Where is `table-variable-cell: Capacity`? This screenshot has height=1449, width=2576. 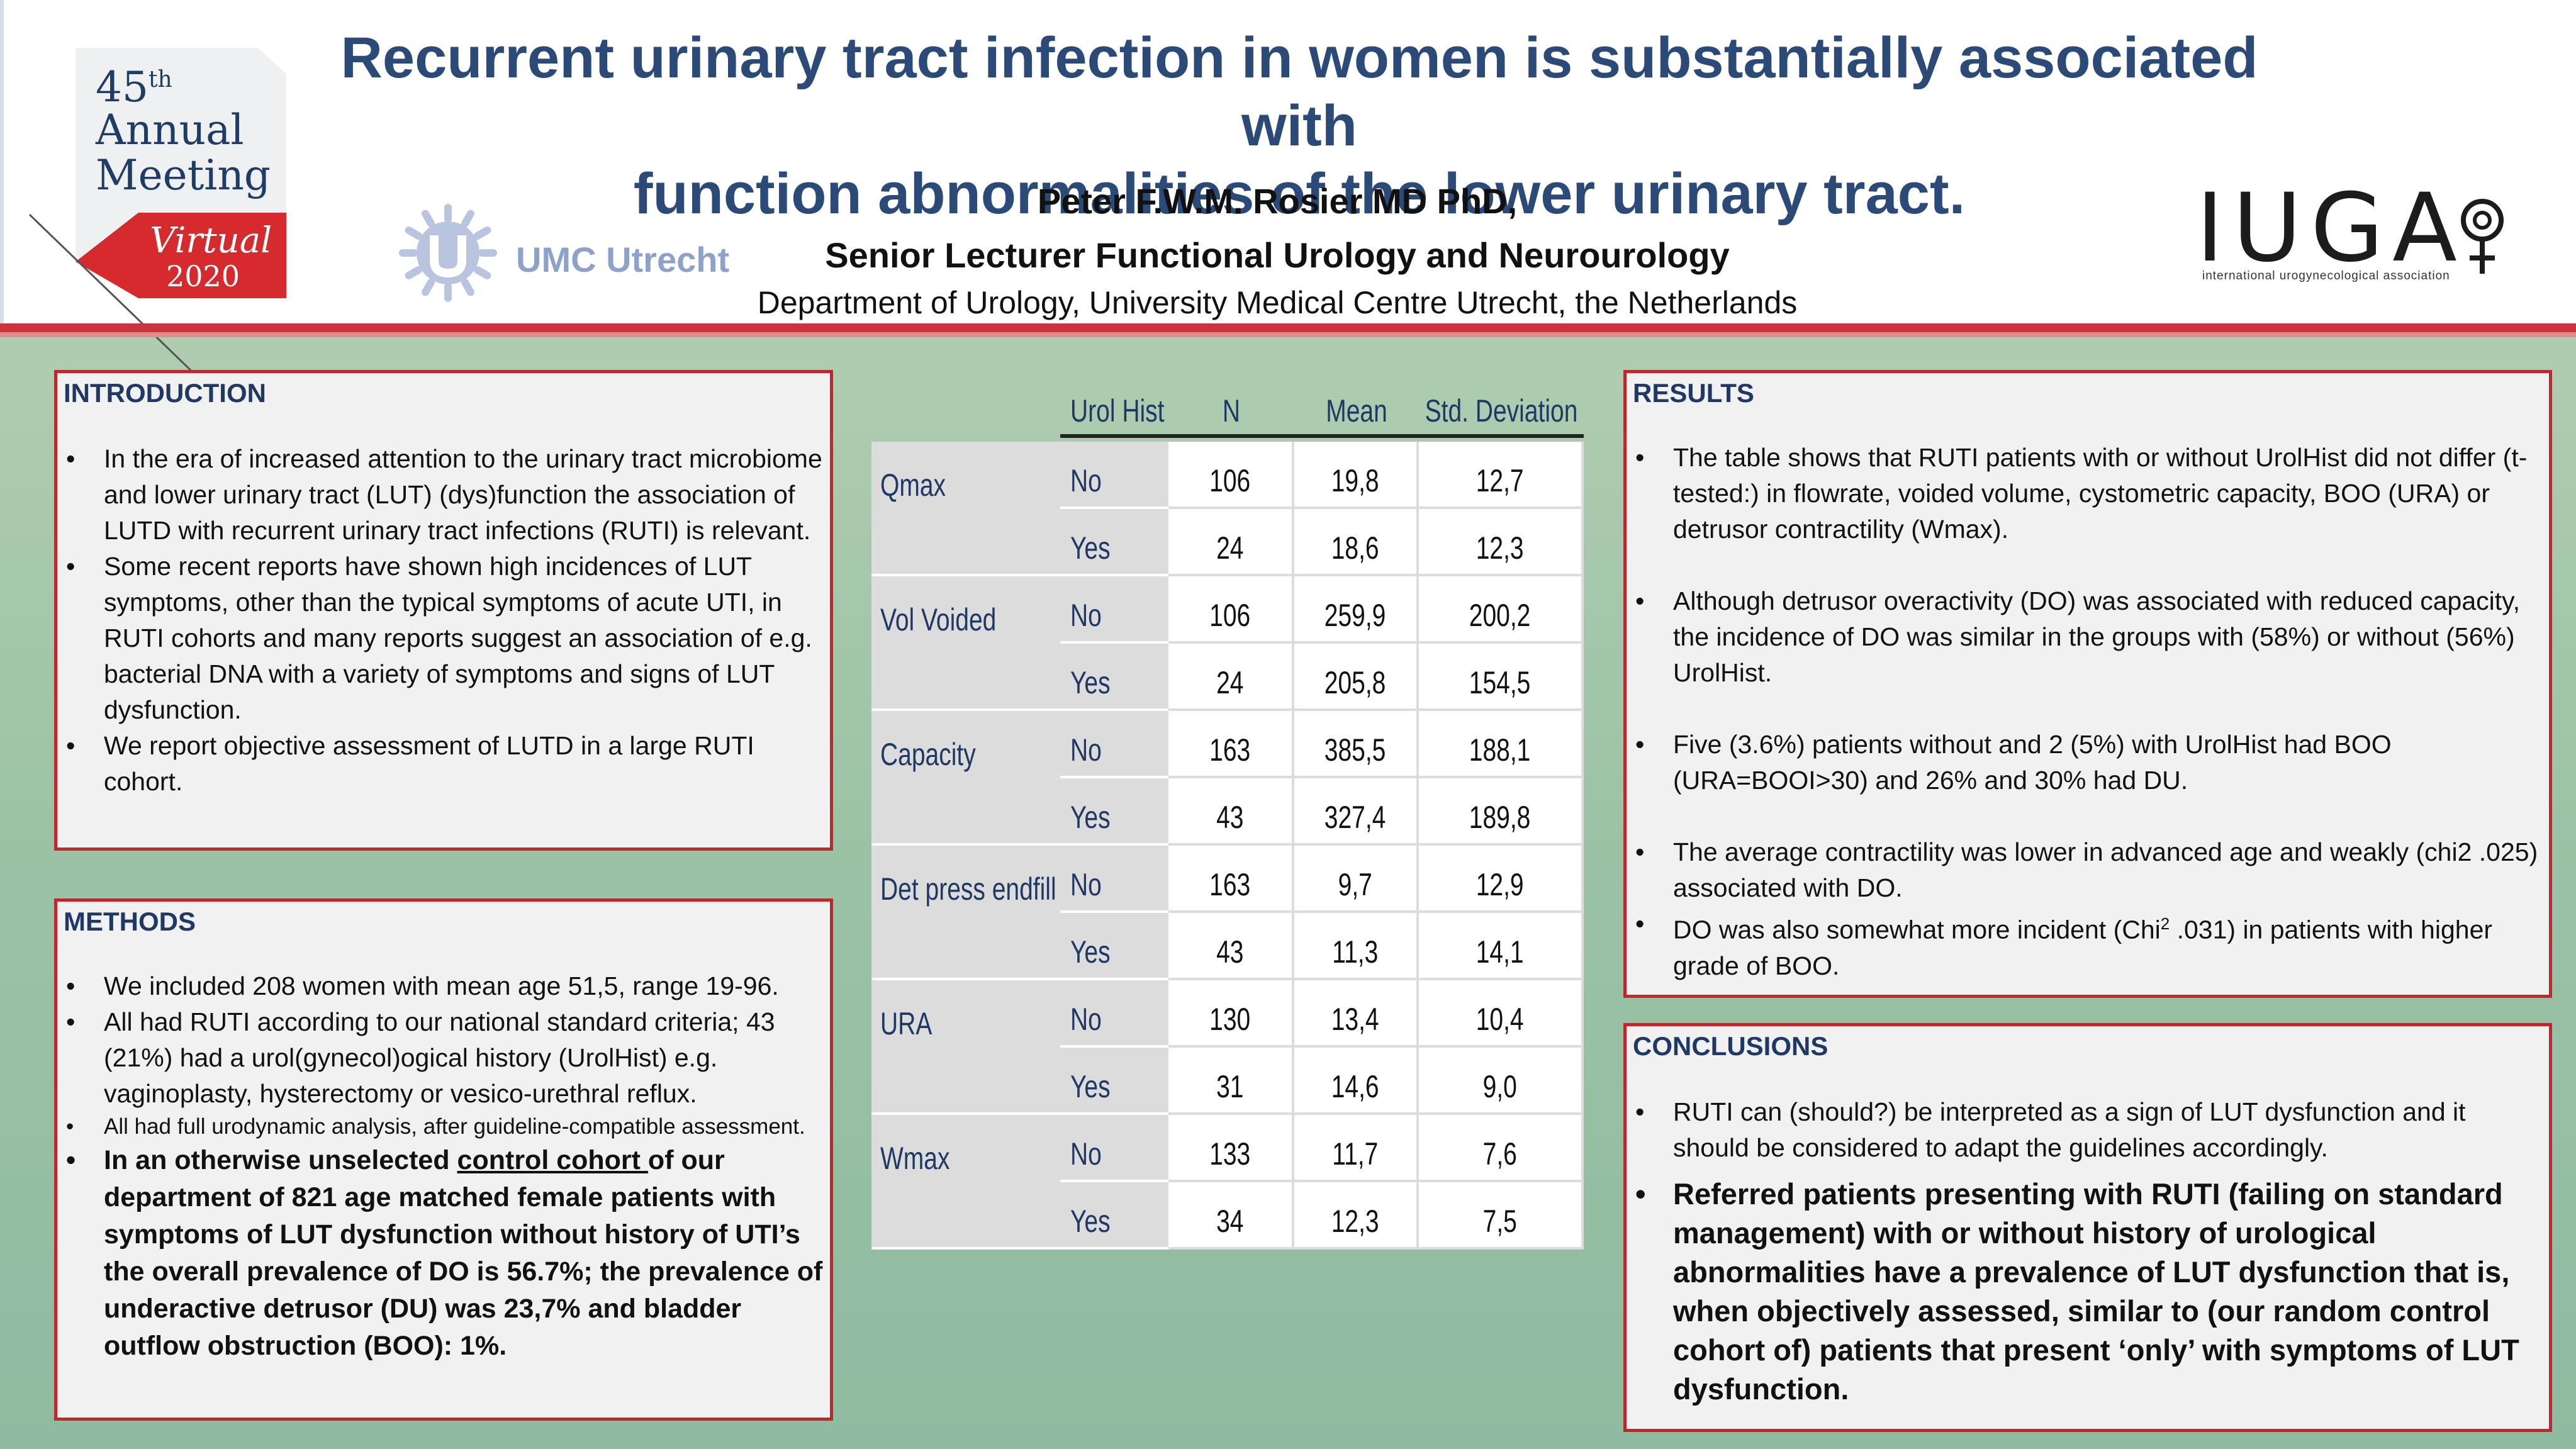
table-variable-cell: Capacity is located at coordinates (965, 778).